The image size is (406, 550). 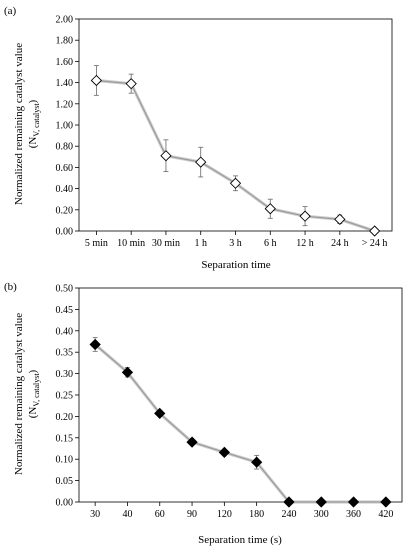 I want to click on y-tick-label: 1.00, so click(x=65, y=126).